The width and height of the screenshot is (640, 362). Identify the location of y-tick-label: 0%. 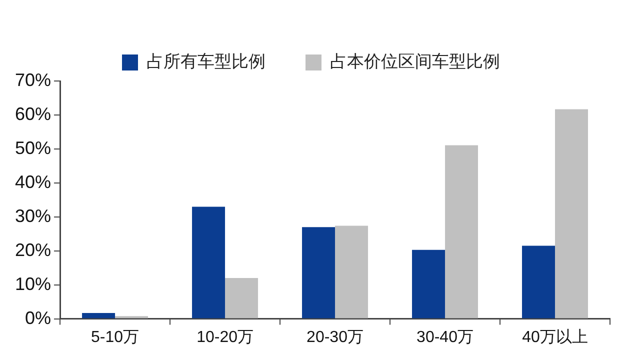
(38, 318).